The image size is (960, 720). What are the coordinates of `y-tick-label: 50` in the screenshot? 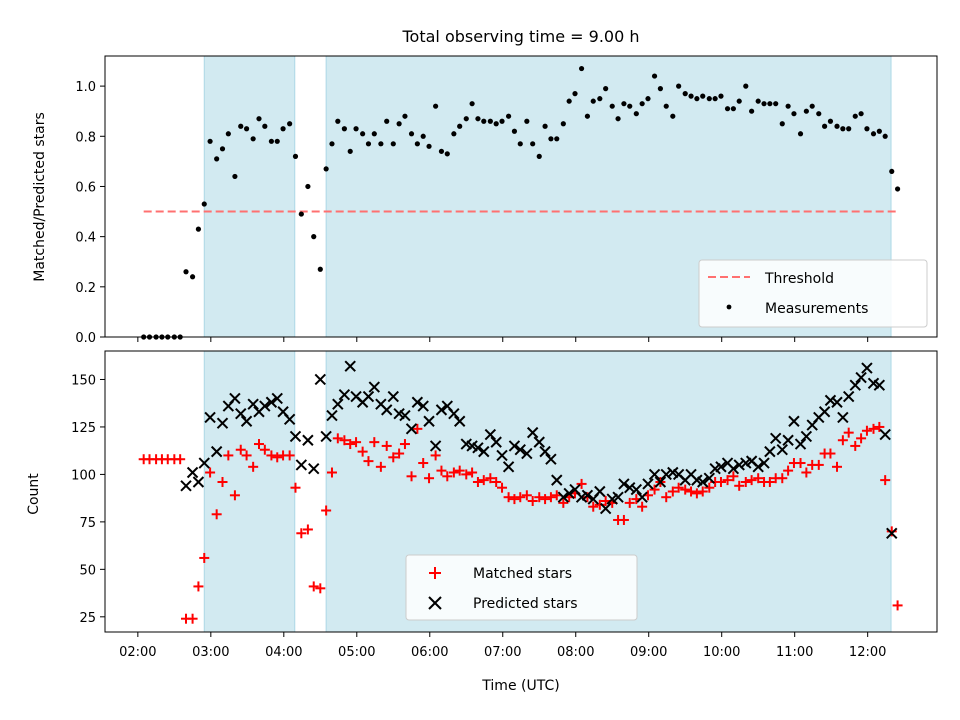 It's located at (87, 570).